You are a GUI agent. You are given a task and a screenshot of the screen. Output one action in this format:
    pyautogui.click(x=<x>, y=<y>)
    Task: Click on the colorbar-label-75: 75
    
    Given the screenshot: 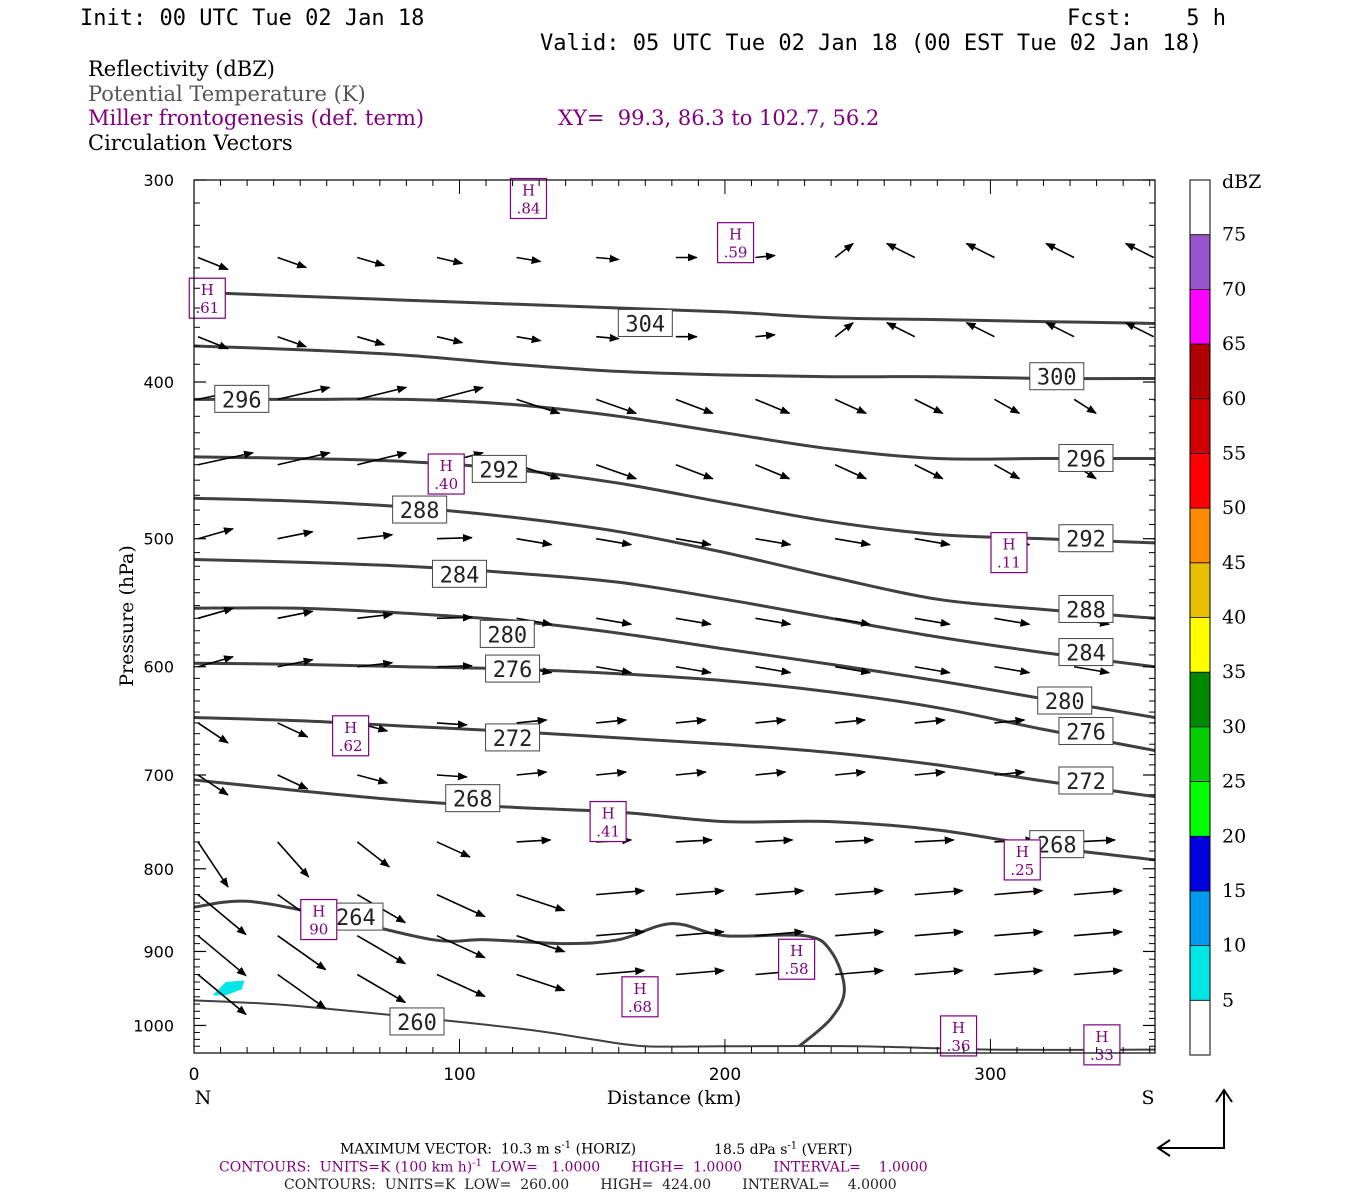 What is the action you would take?
    pyautogui.click(x=1234, y=235)
    